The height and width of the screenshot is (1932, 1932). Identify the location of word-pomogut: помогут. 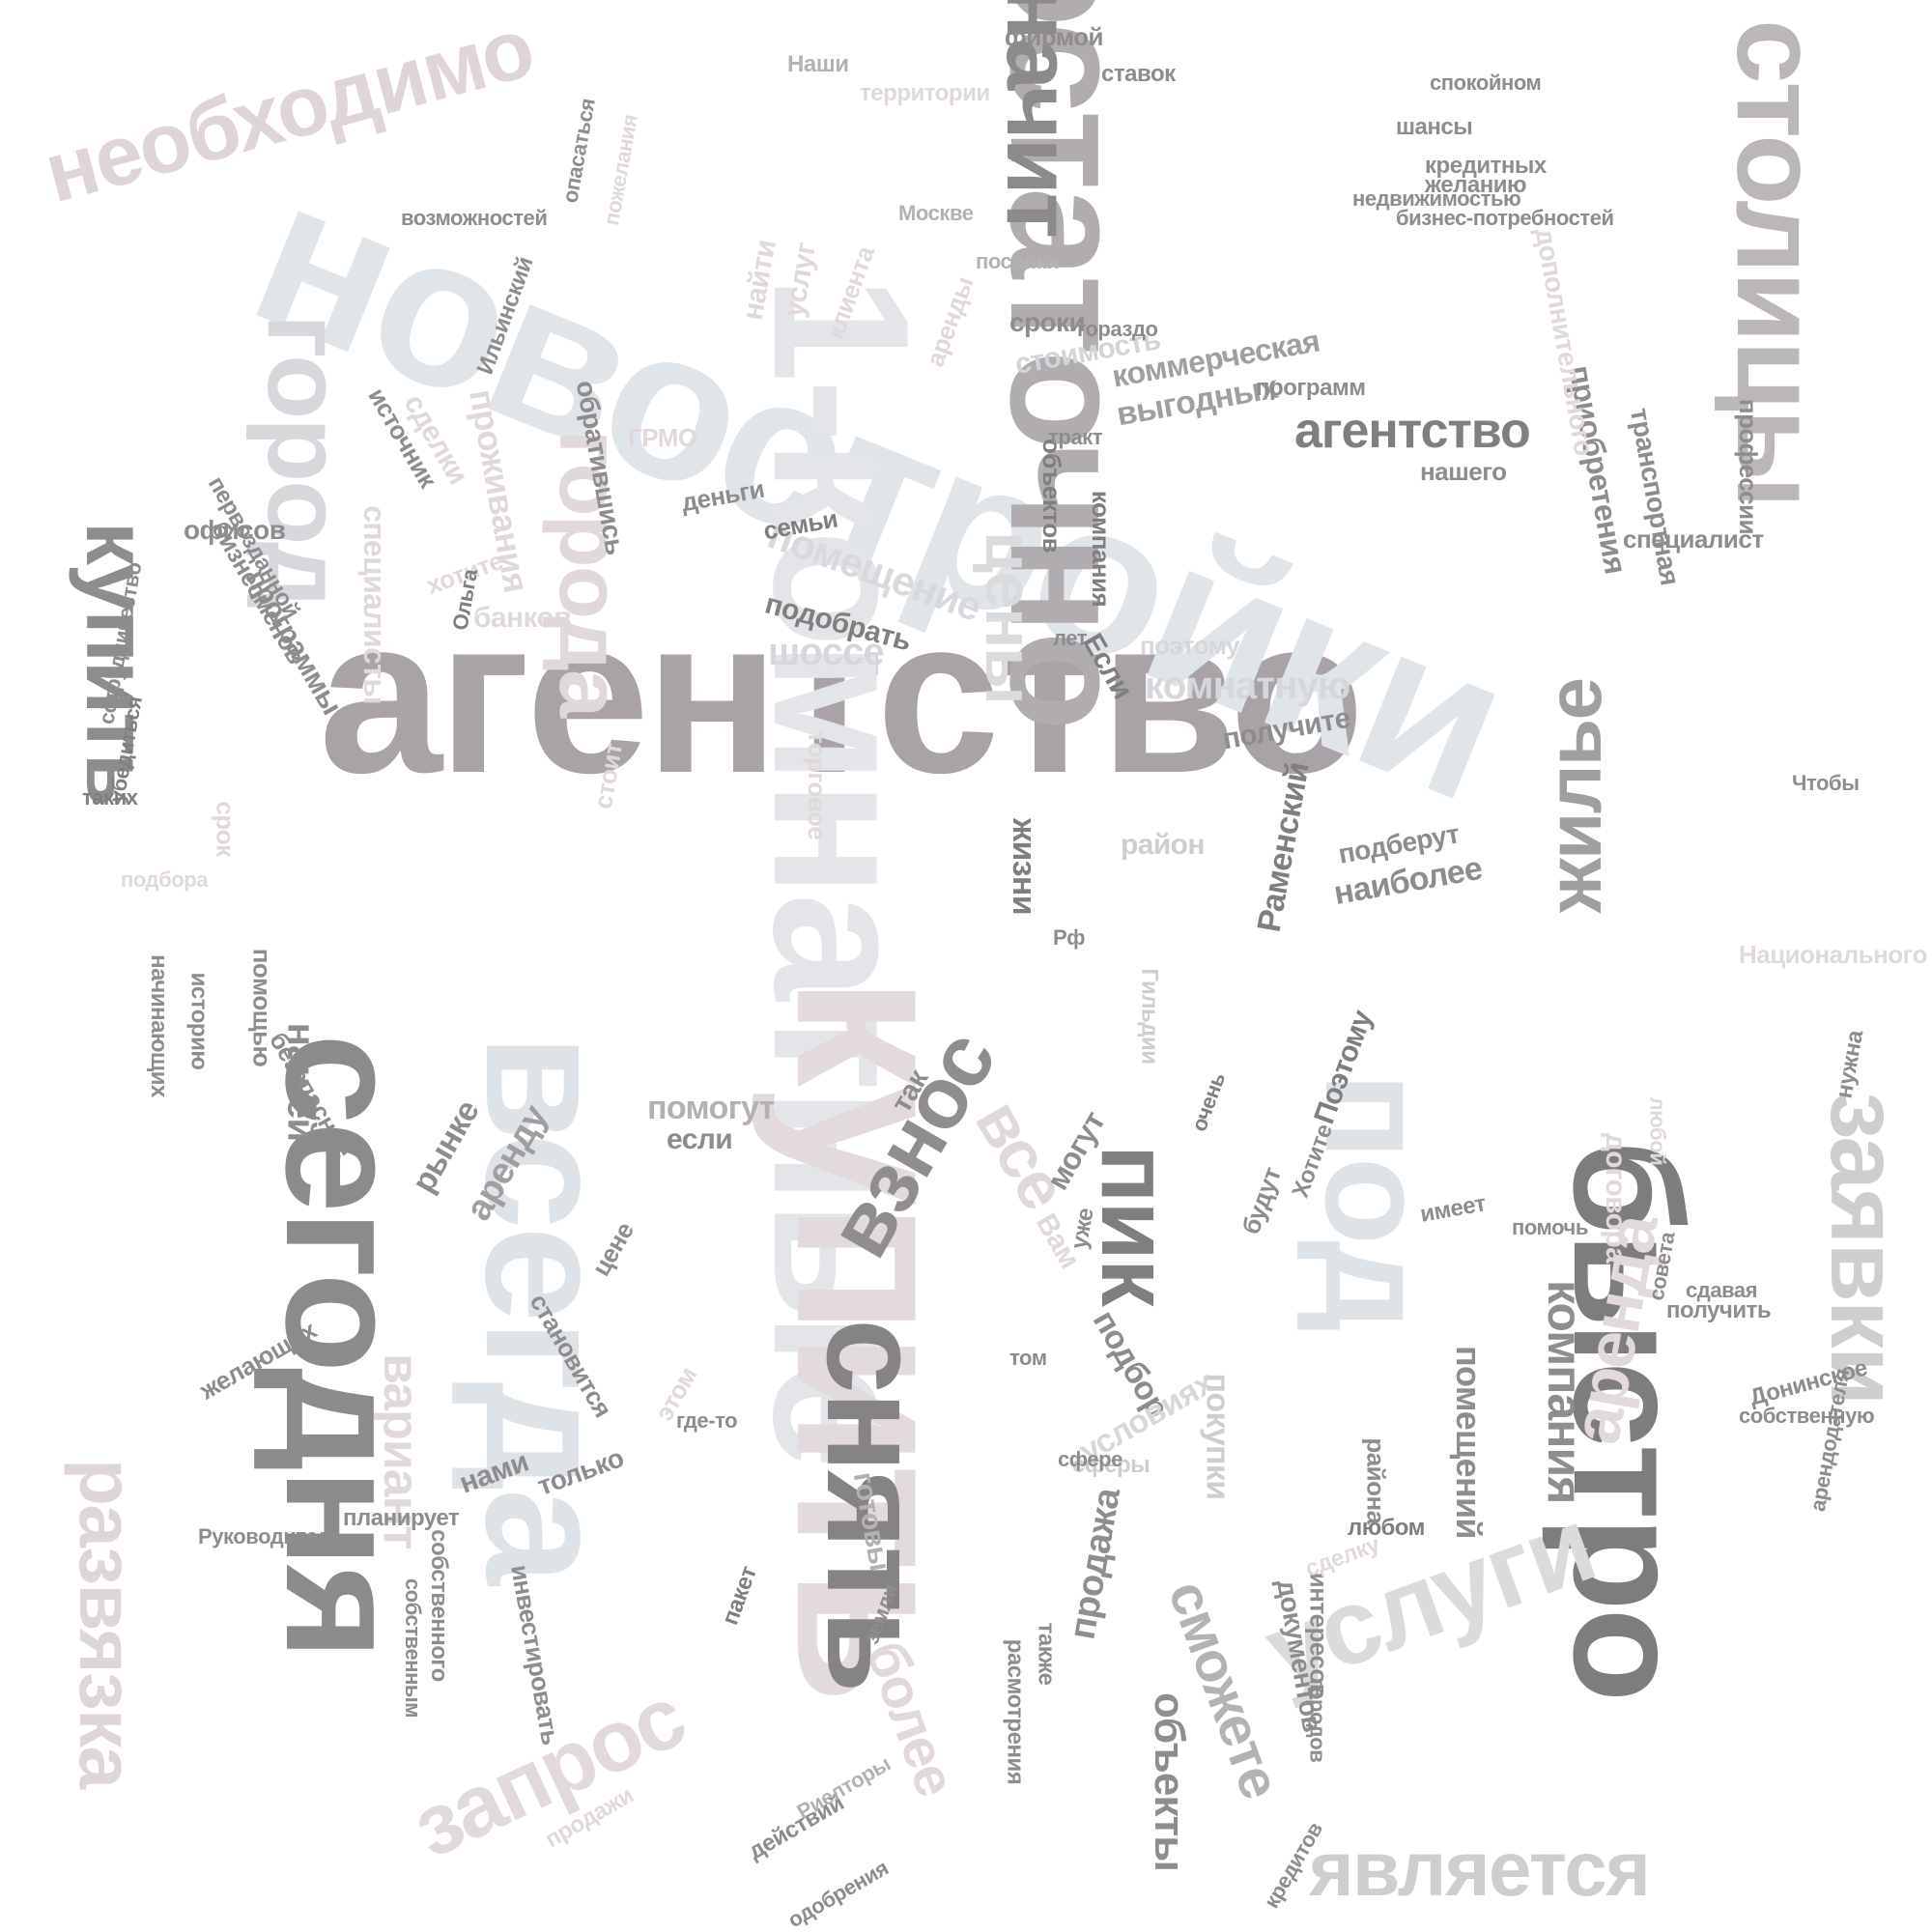
(711, 1108).